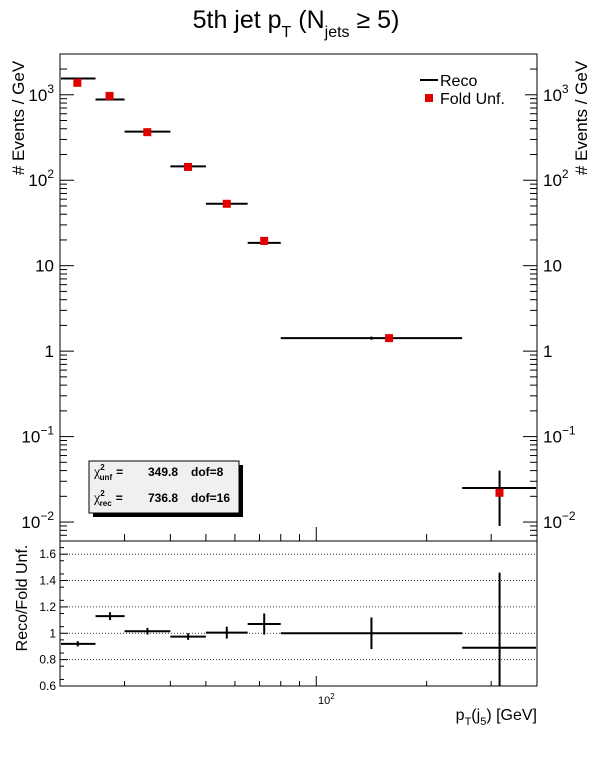  What do you see at coordinates (296, 23) in the screenshot?
I see `chart-title: 5th jet pT (Njets ≥ 5)` at bounding box center [296, 23].